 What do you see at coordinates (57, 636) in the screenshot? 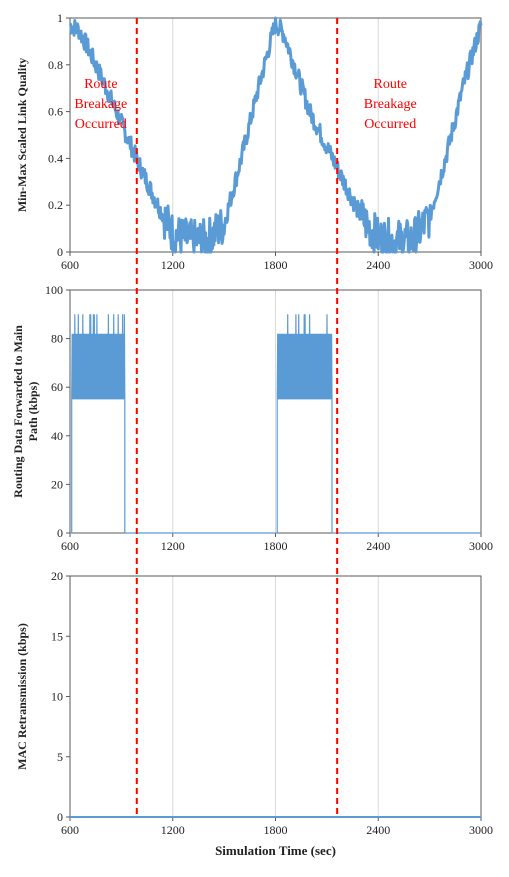
I see `y-tick-label: 15` at bounding box center [57, 636].